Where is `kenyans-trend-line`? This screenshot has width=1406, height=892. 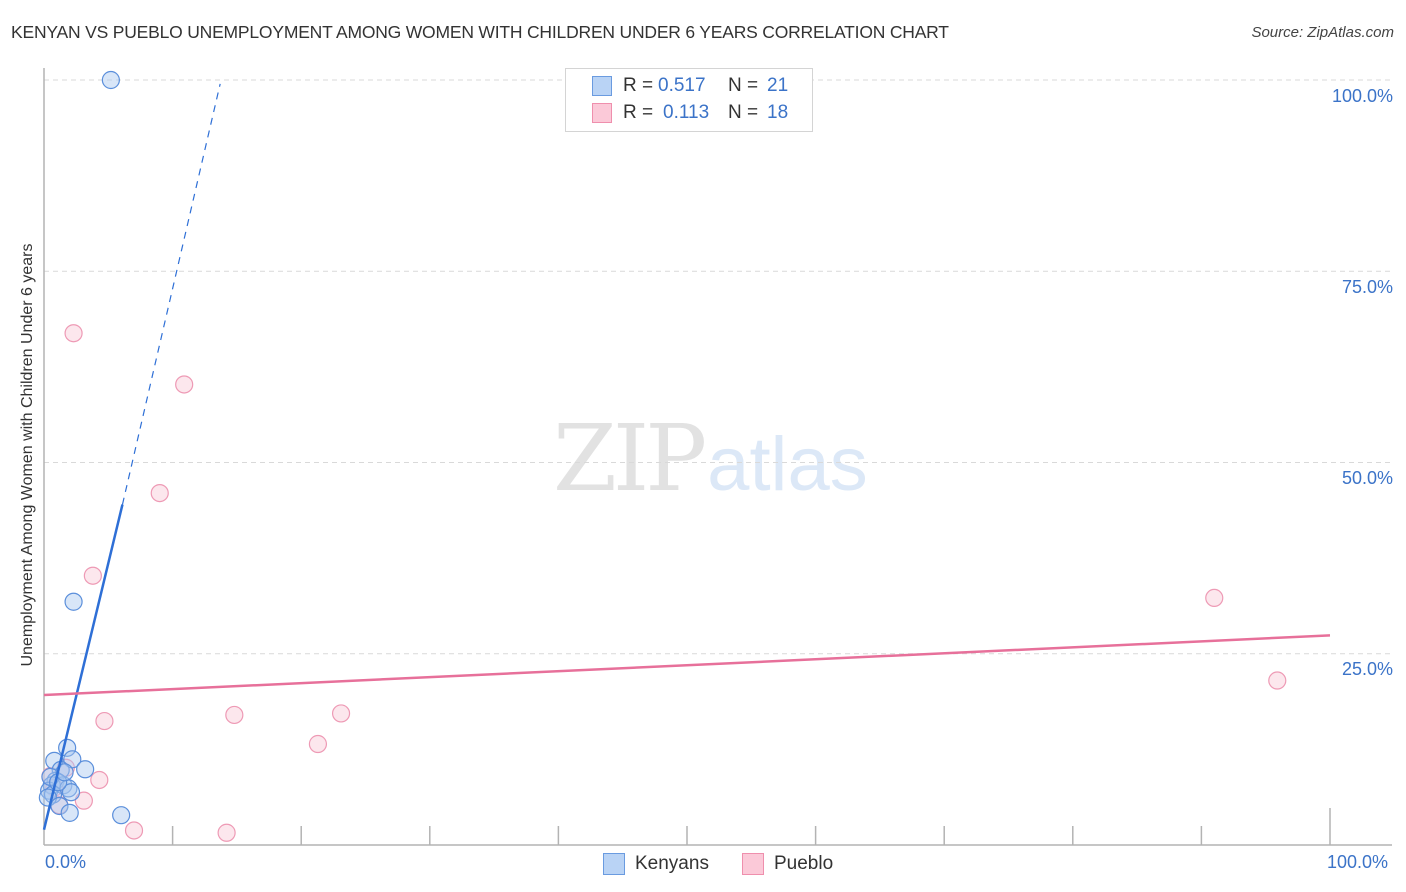 kenyans-trend-line is located at coordinates (83, 667).